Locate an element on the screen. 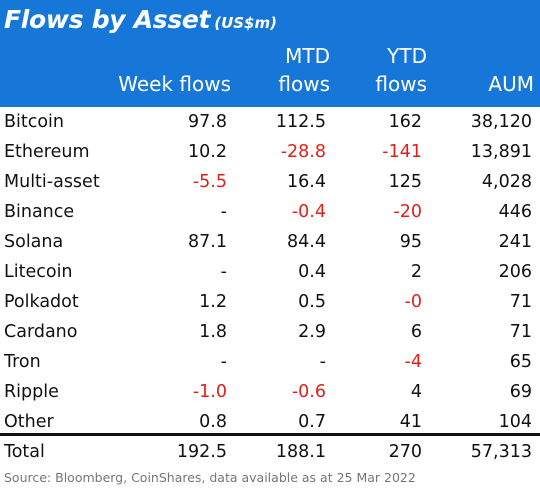  mtd-flows-cell: -0.6 is located at coordinates (308, 392).